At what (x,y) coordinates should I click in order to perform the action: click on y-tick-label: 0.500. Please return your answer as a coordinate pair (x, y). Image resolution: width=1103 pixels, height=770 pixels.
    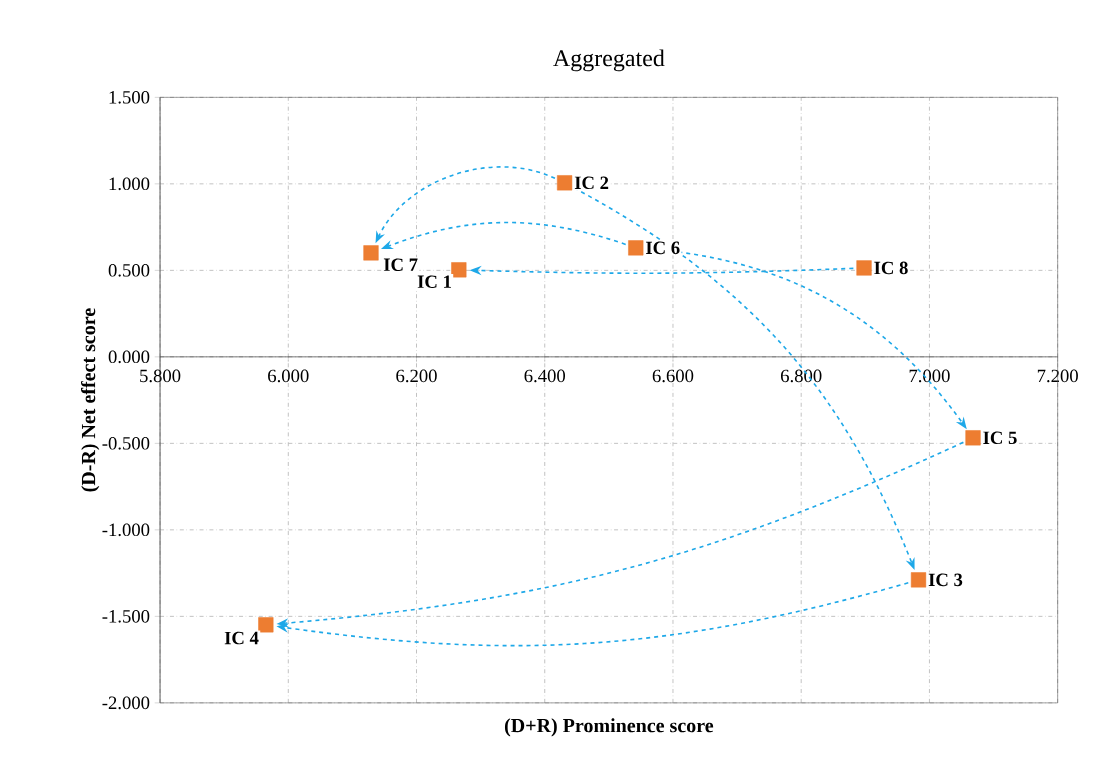
    Looking at the image, I should click on (129, 270).